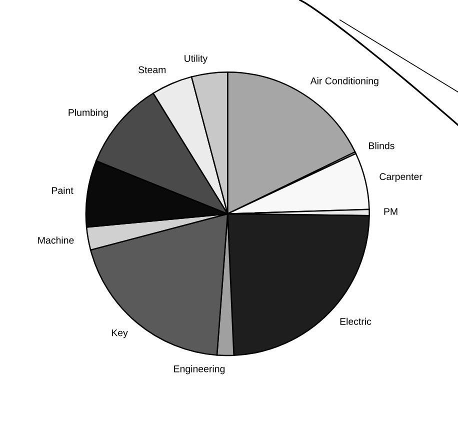 This screenshot has width=458, height=432. What do you see at coordinates (401, 177) in the screenshot?
I see `slice-label: Carpenter` at bounding box center [401, 177].